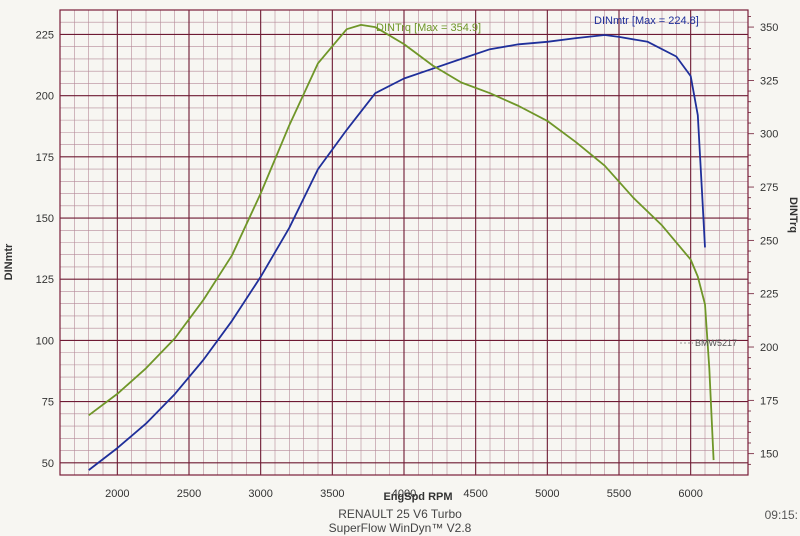  Describe the element at coordinates (769, 81) in the screenshot. I see `y-right-tick-label: 325` at that location.